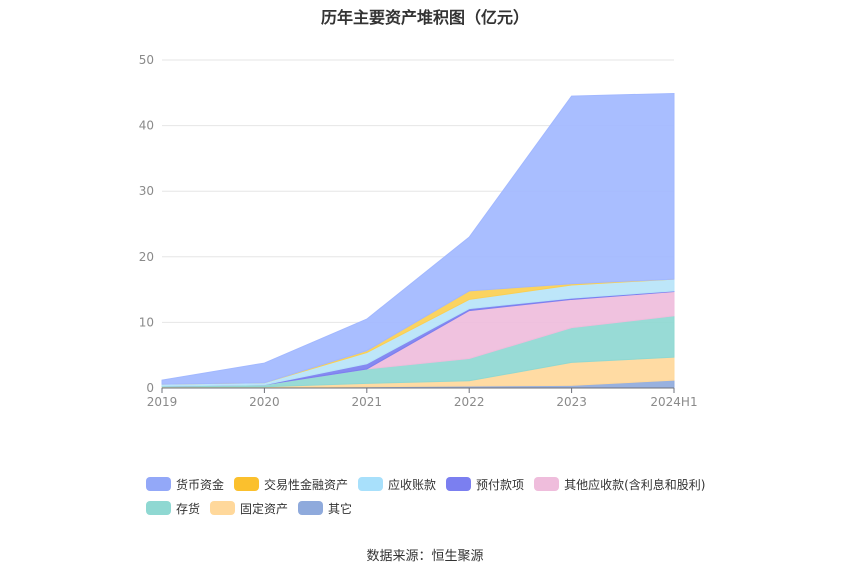 This screenshot has width=850, height=575. I want to click on data-source-note: 数据来源：恒生聚源, so click(425, 556).